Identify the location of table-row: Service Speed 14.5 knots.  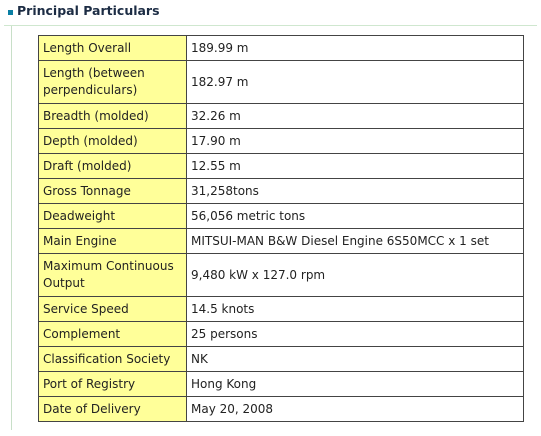
(281, 309).